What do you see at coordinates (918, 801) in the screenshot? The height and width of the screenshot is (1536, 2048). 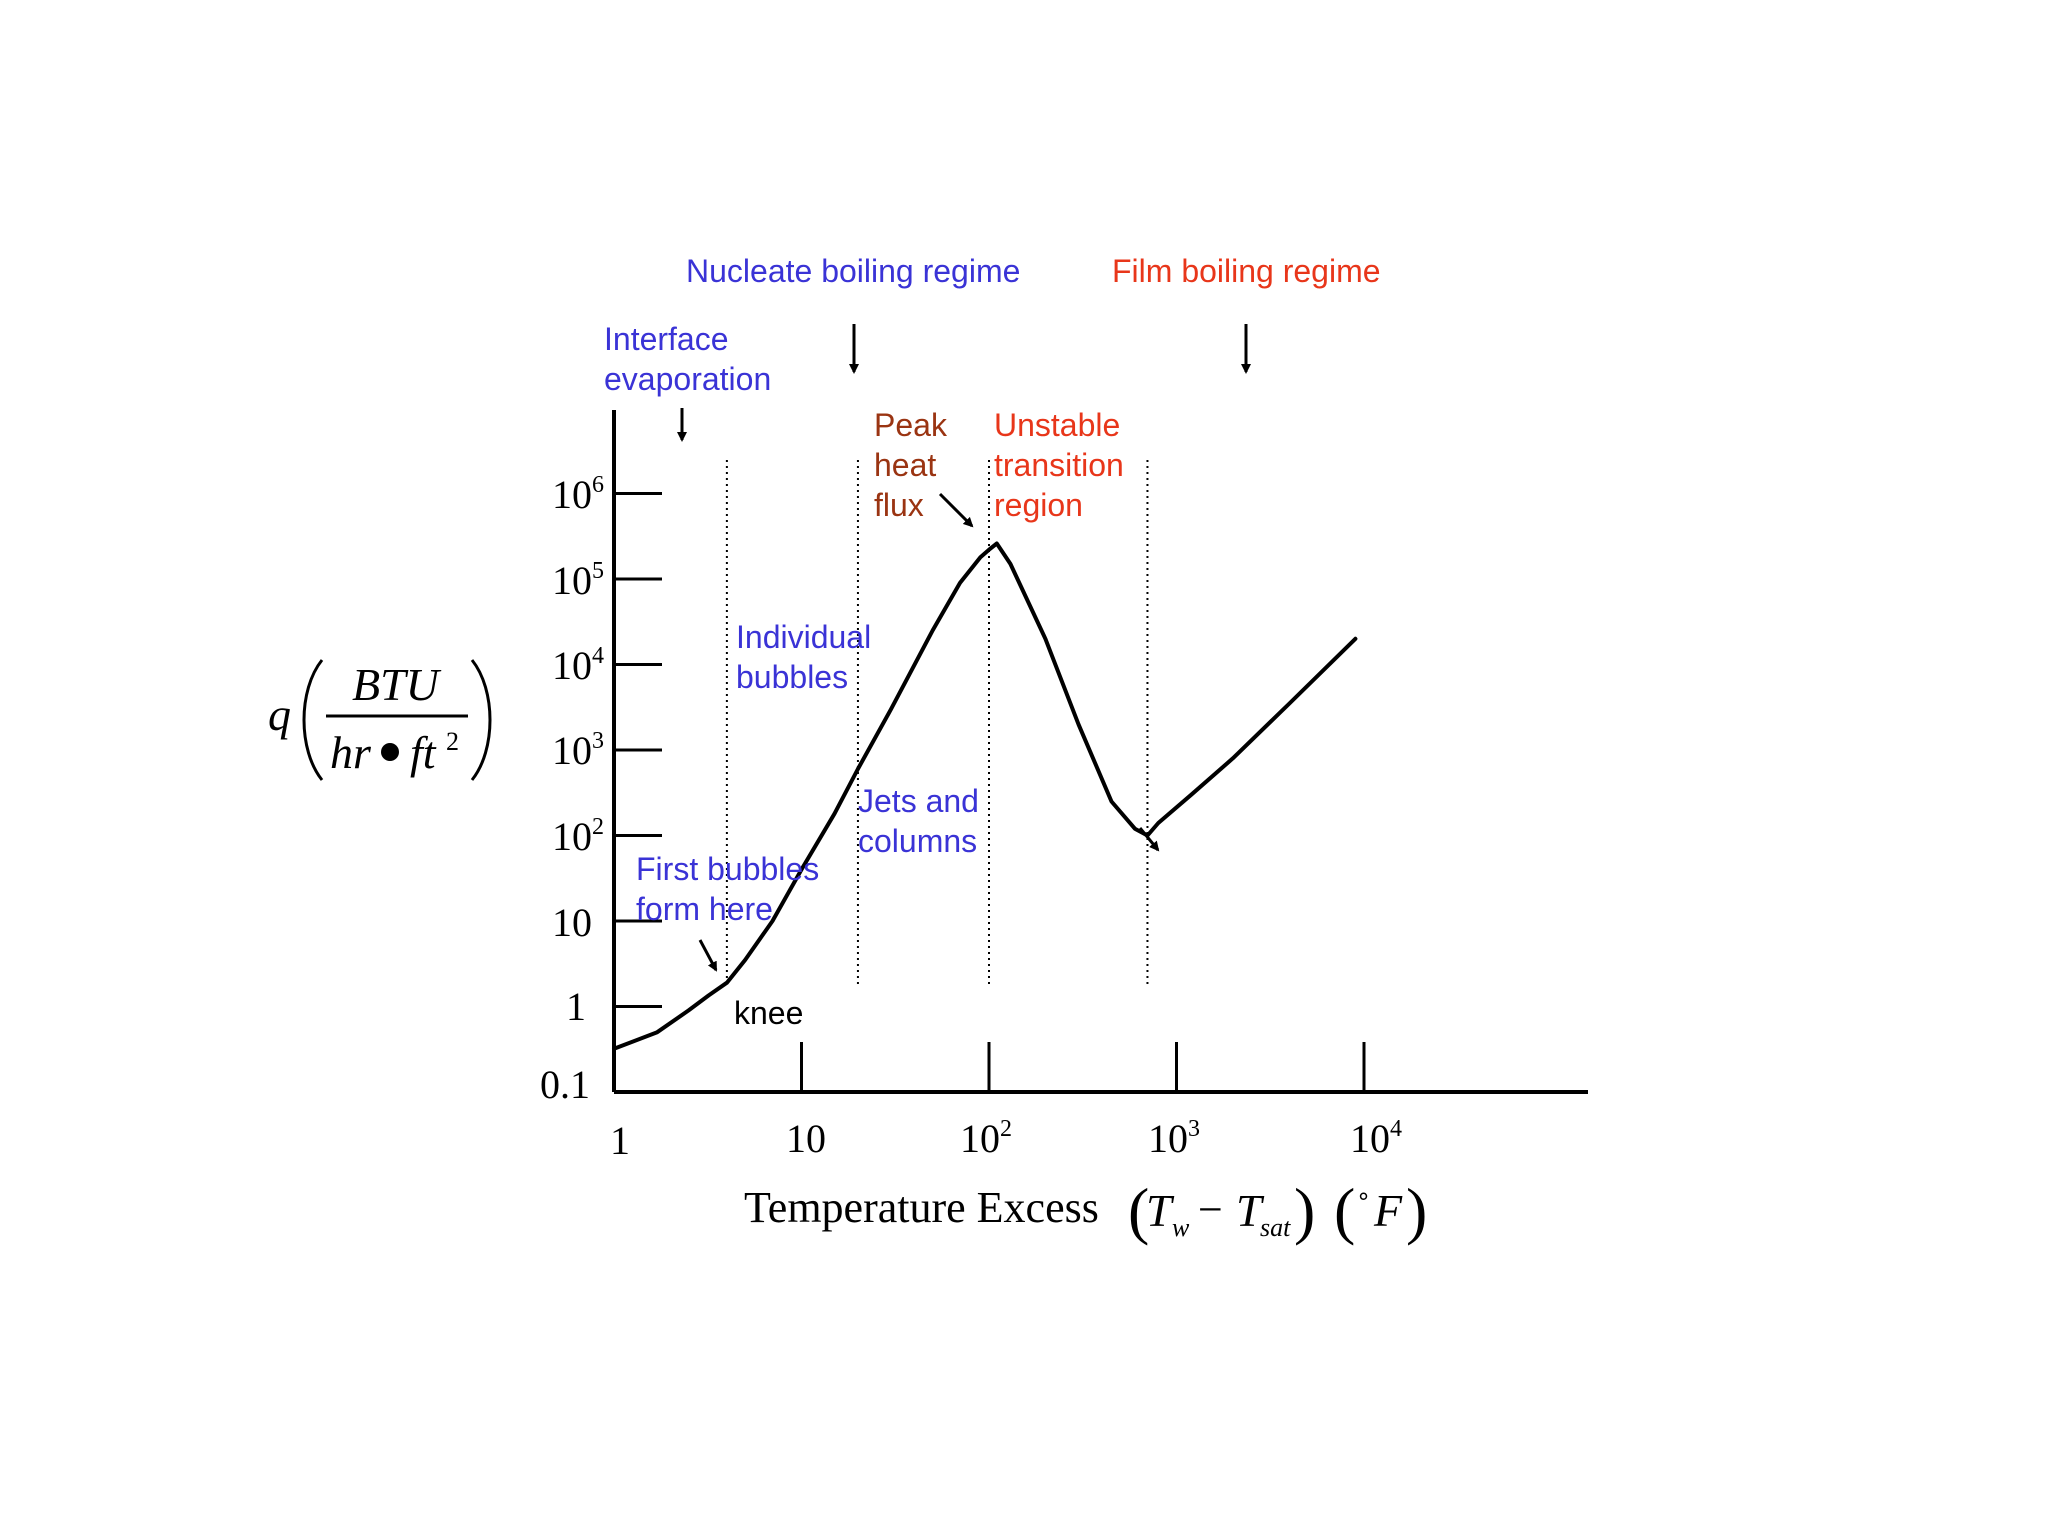 I see `jets-label-1: Jets and` at bounding box center [918, 801].